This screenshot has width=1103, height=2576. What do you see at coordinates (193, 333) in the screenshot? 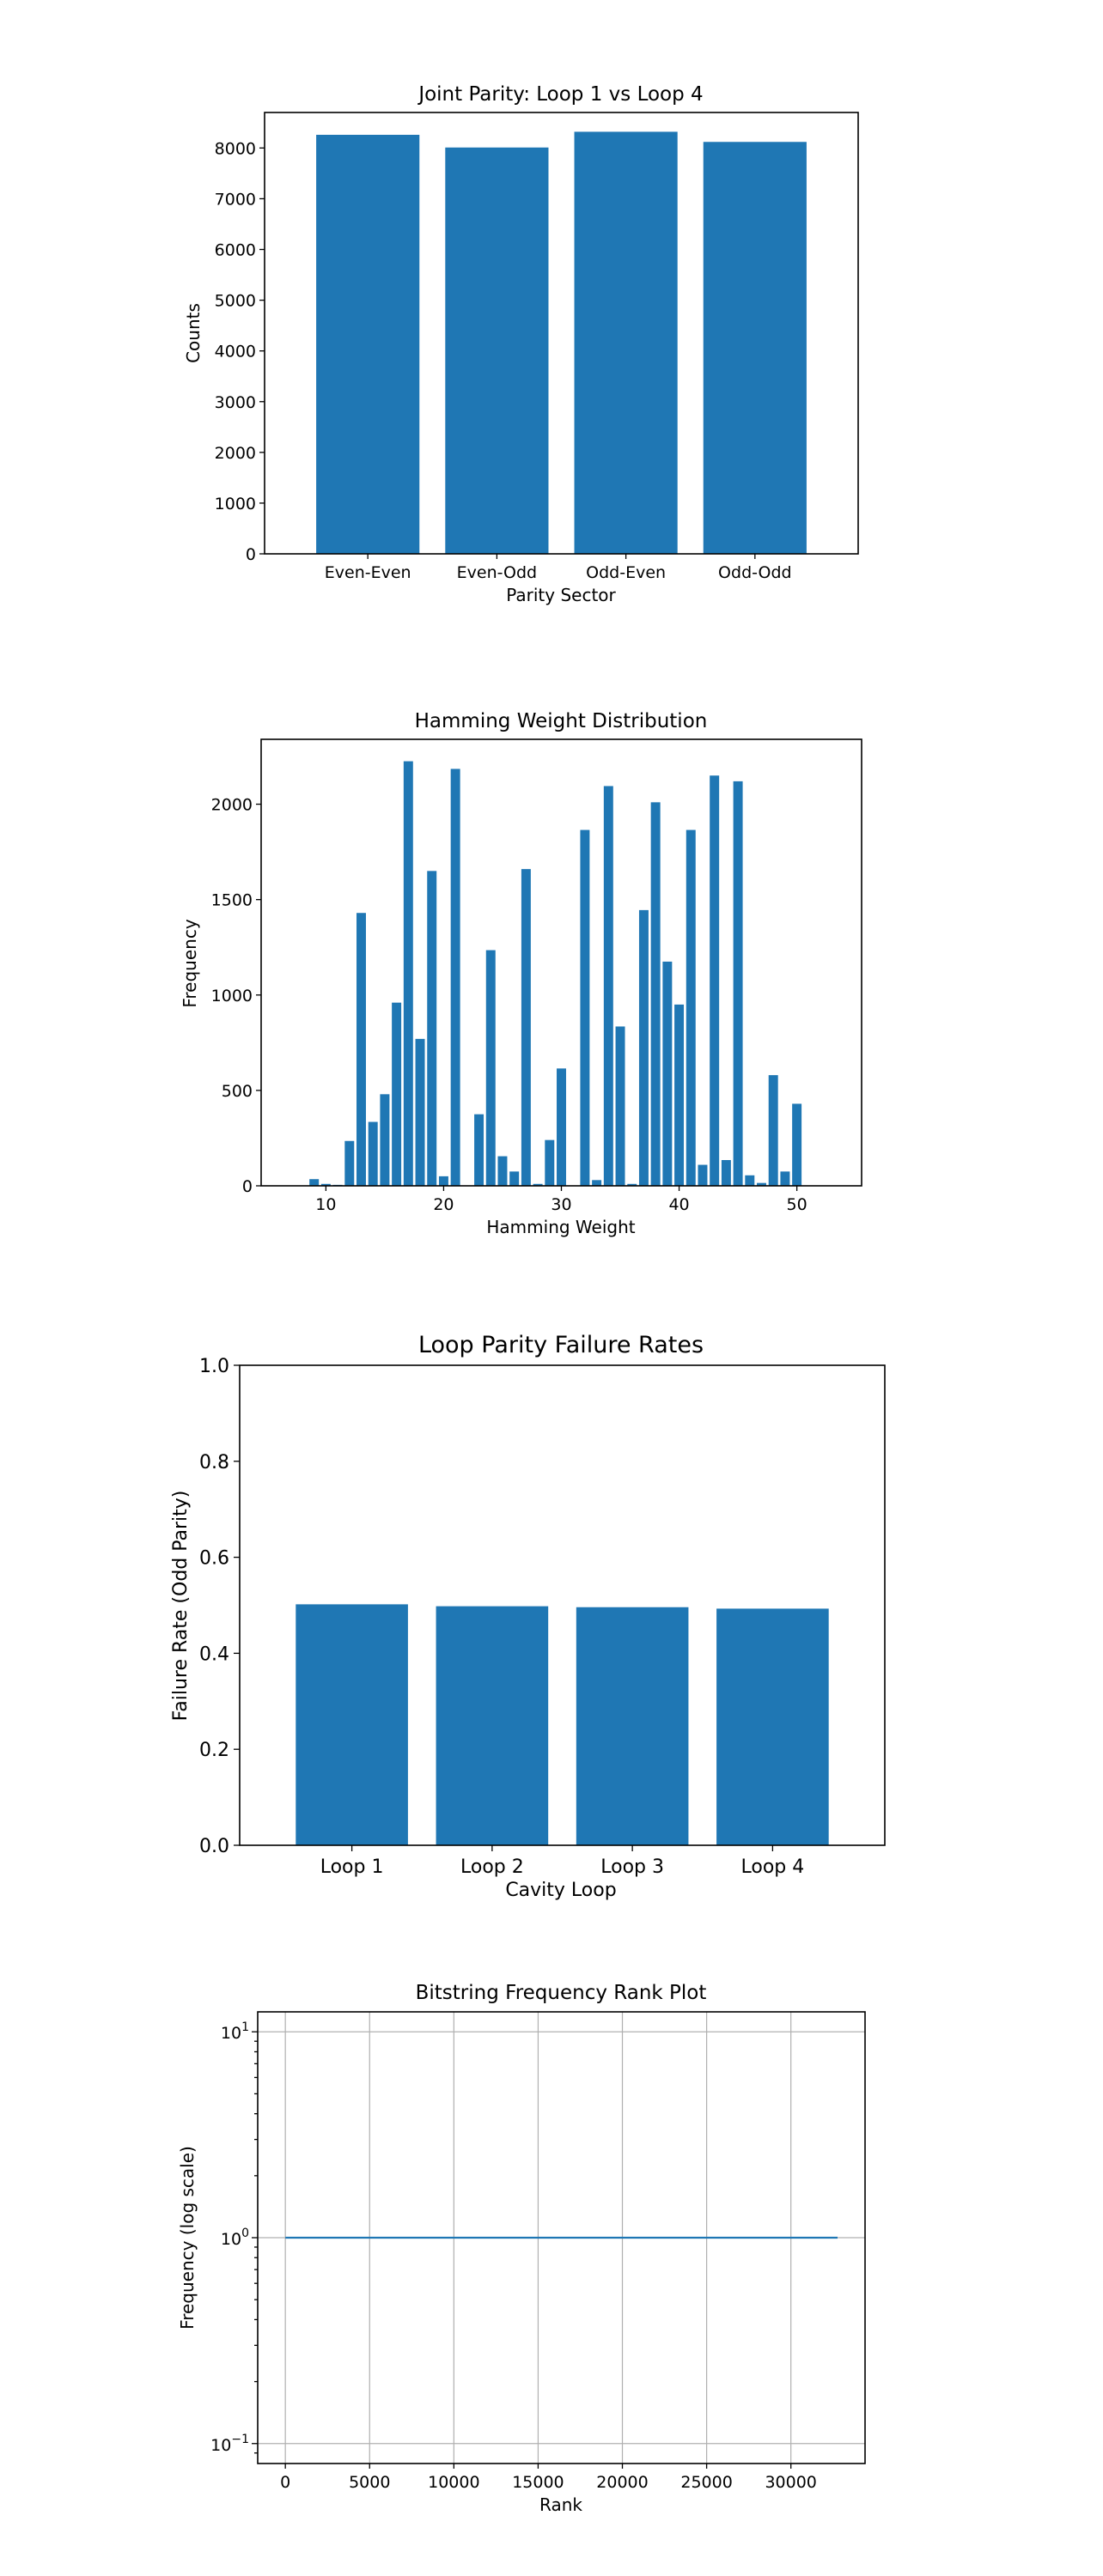
I see `chart1-y-axis-label: Counts` at bounding box center [193, 333].